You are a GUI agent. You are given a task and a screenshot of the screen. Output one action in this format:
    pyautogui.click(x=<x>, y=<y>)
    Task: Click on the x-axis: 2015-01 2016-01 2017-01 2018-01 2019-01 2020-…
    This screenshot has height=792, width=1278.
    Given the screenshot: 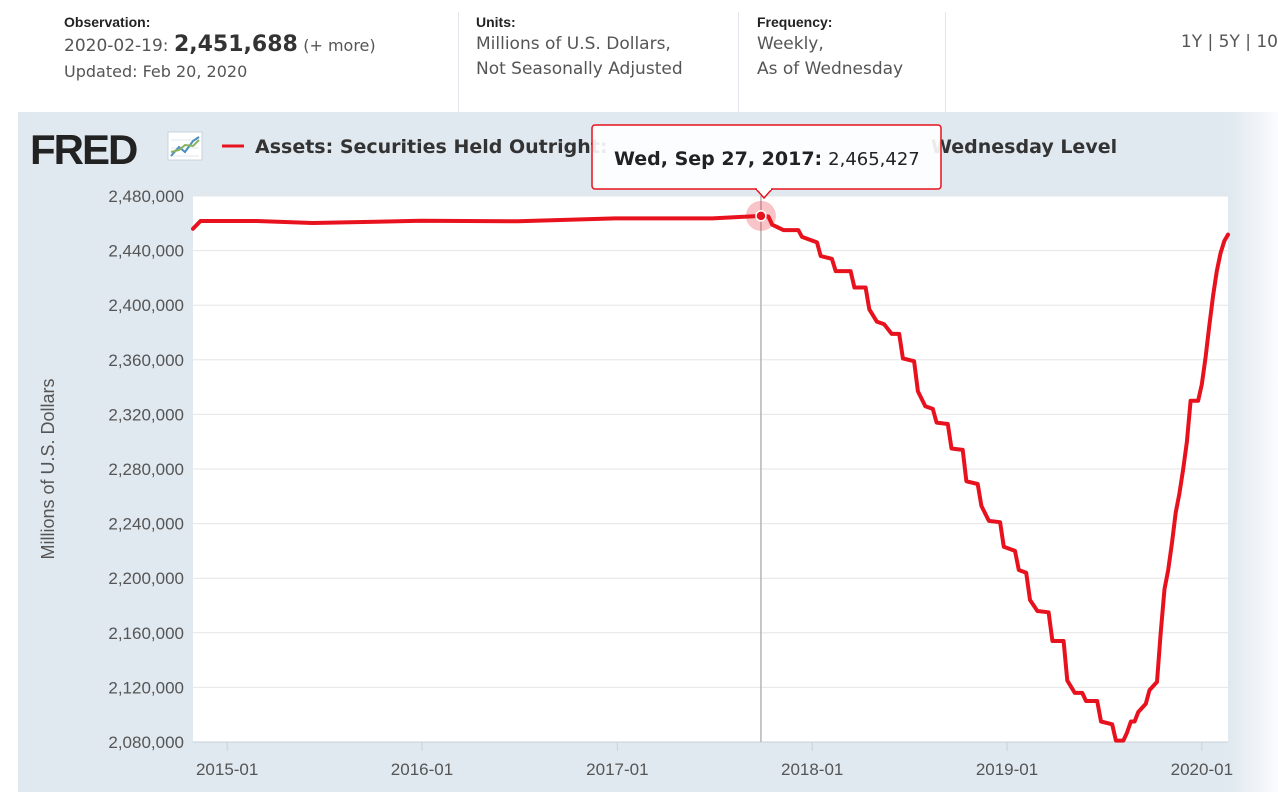 What is the action you would take?
    pyautogui.click(x=713, y=760)
    